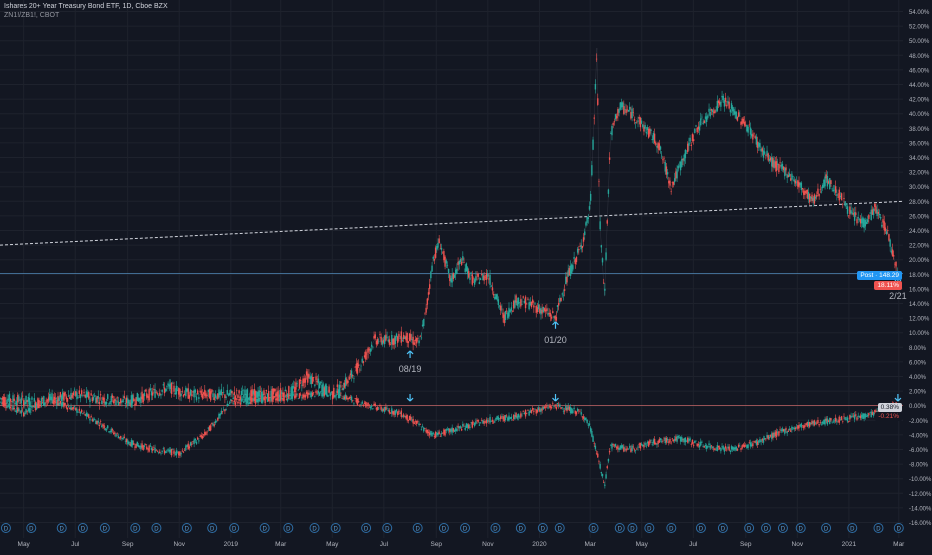  I want to click on price-tag: Post · 148.29, so click(879, 275).